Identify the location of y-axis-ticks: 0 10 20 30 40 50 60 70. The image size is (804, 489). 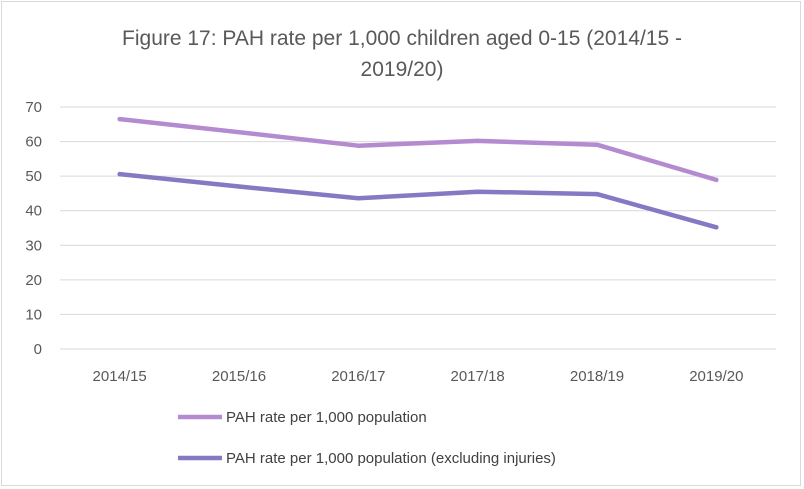
(33, 228).